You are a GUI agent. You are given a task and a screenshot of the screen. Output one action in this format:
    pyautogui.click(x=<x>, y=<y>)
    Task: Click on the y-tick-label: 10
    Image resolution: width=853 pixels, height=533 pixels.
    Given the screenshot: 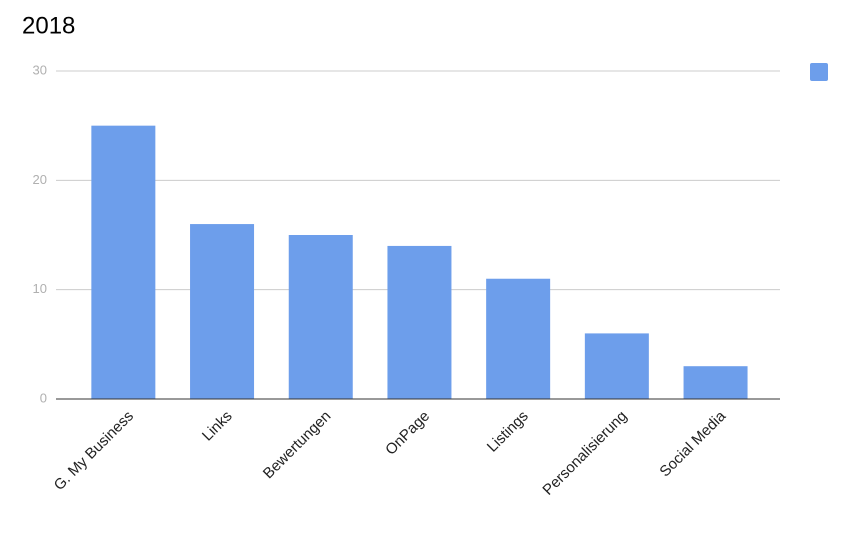 What is the action you would take?
    pyautogui.click(x=40, y=288)
    